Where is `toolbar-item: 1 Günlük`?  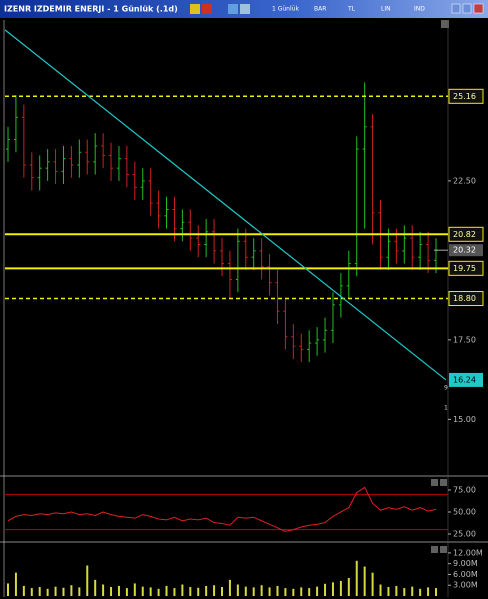
toolbar-item: 1 Günlük is located at coordinates (285, 9).